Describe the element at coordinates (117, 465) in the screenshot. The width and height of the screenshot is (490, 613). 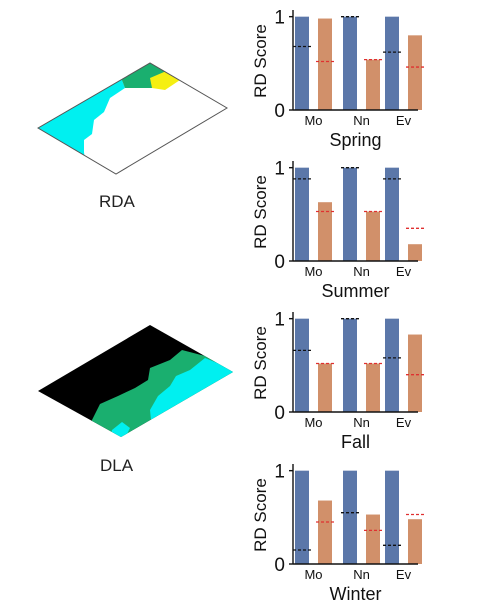
I see `dla-label: DLA` at that location.